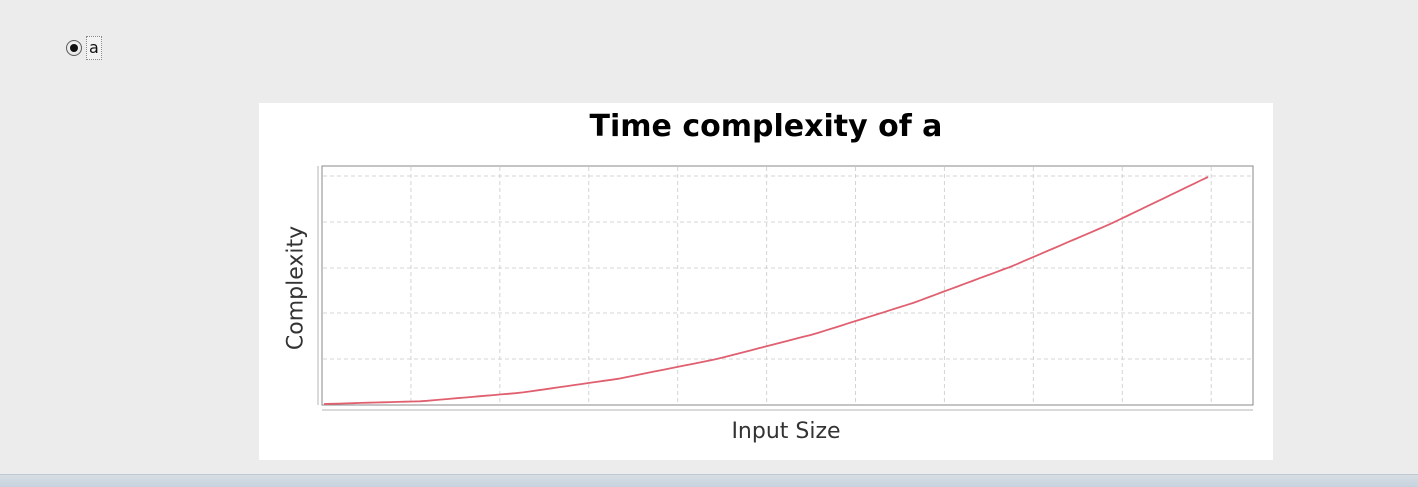 The image size is (1418, 487). Describe the element at coordinates (94, 48) in the screenshot. I see `radio-label: a` at that location.